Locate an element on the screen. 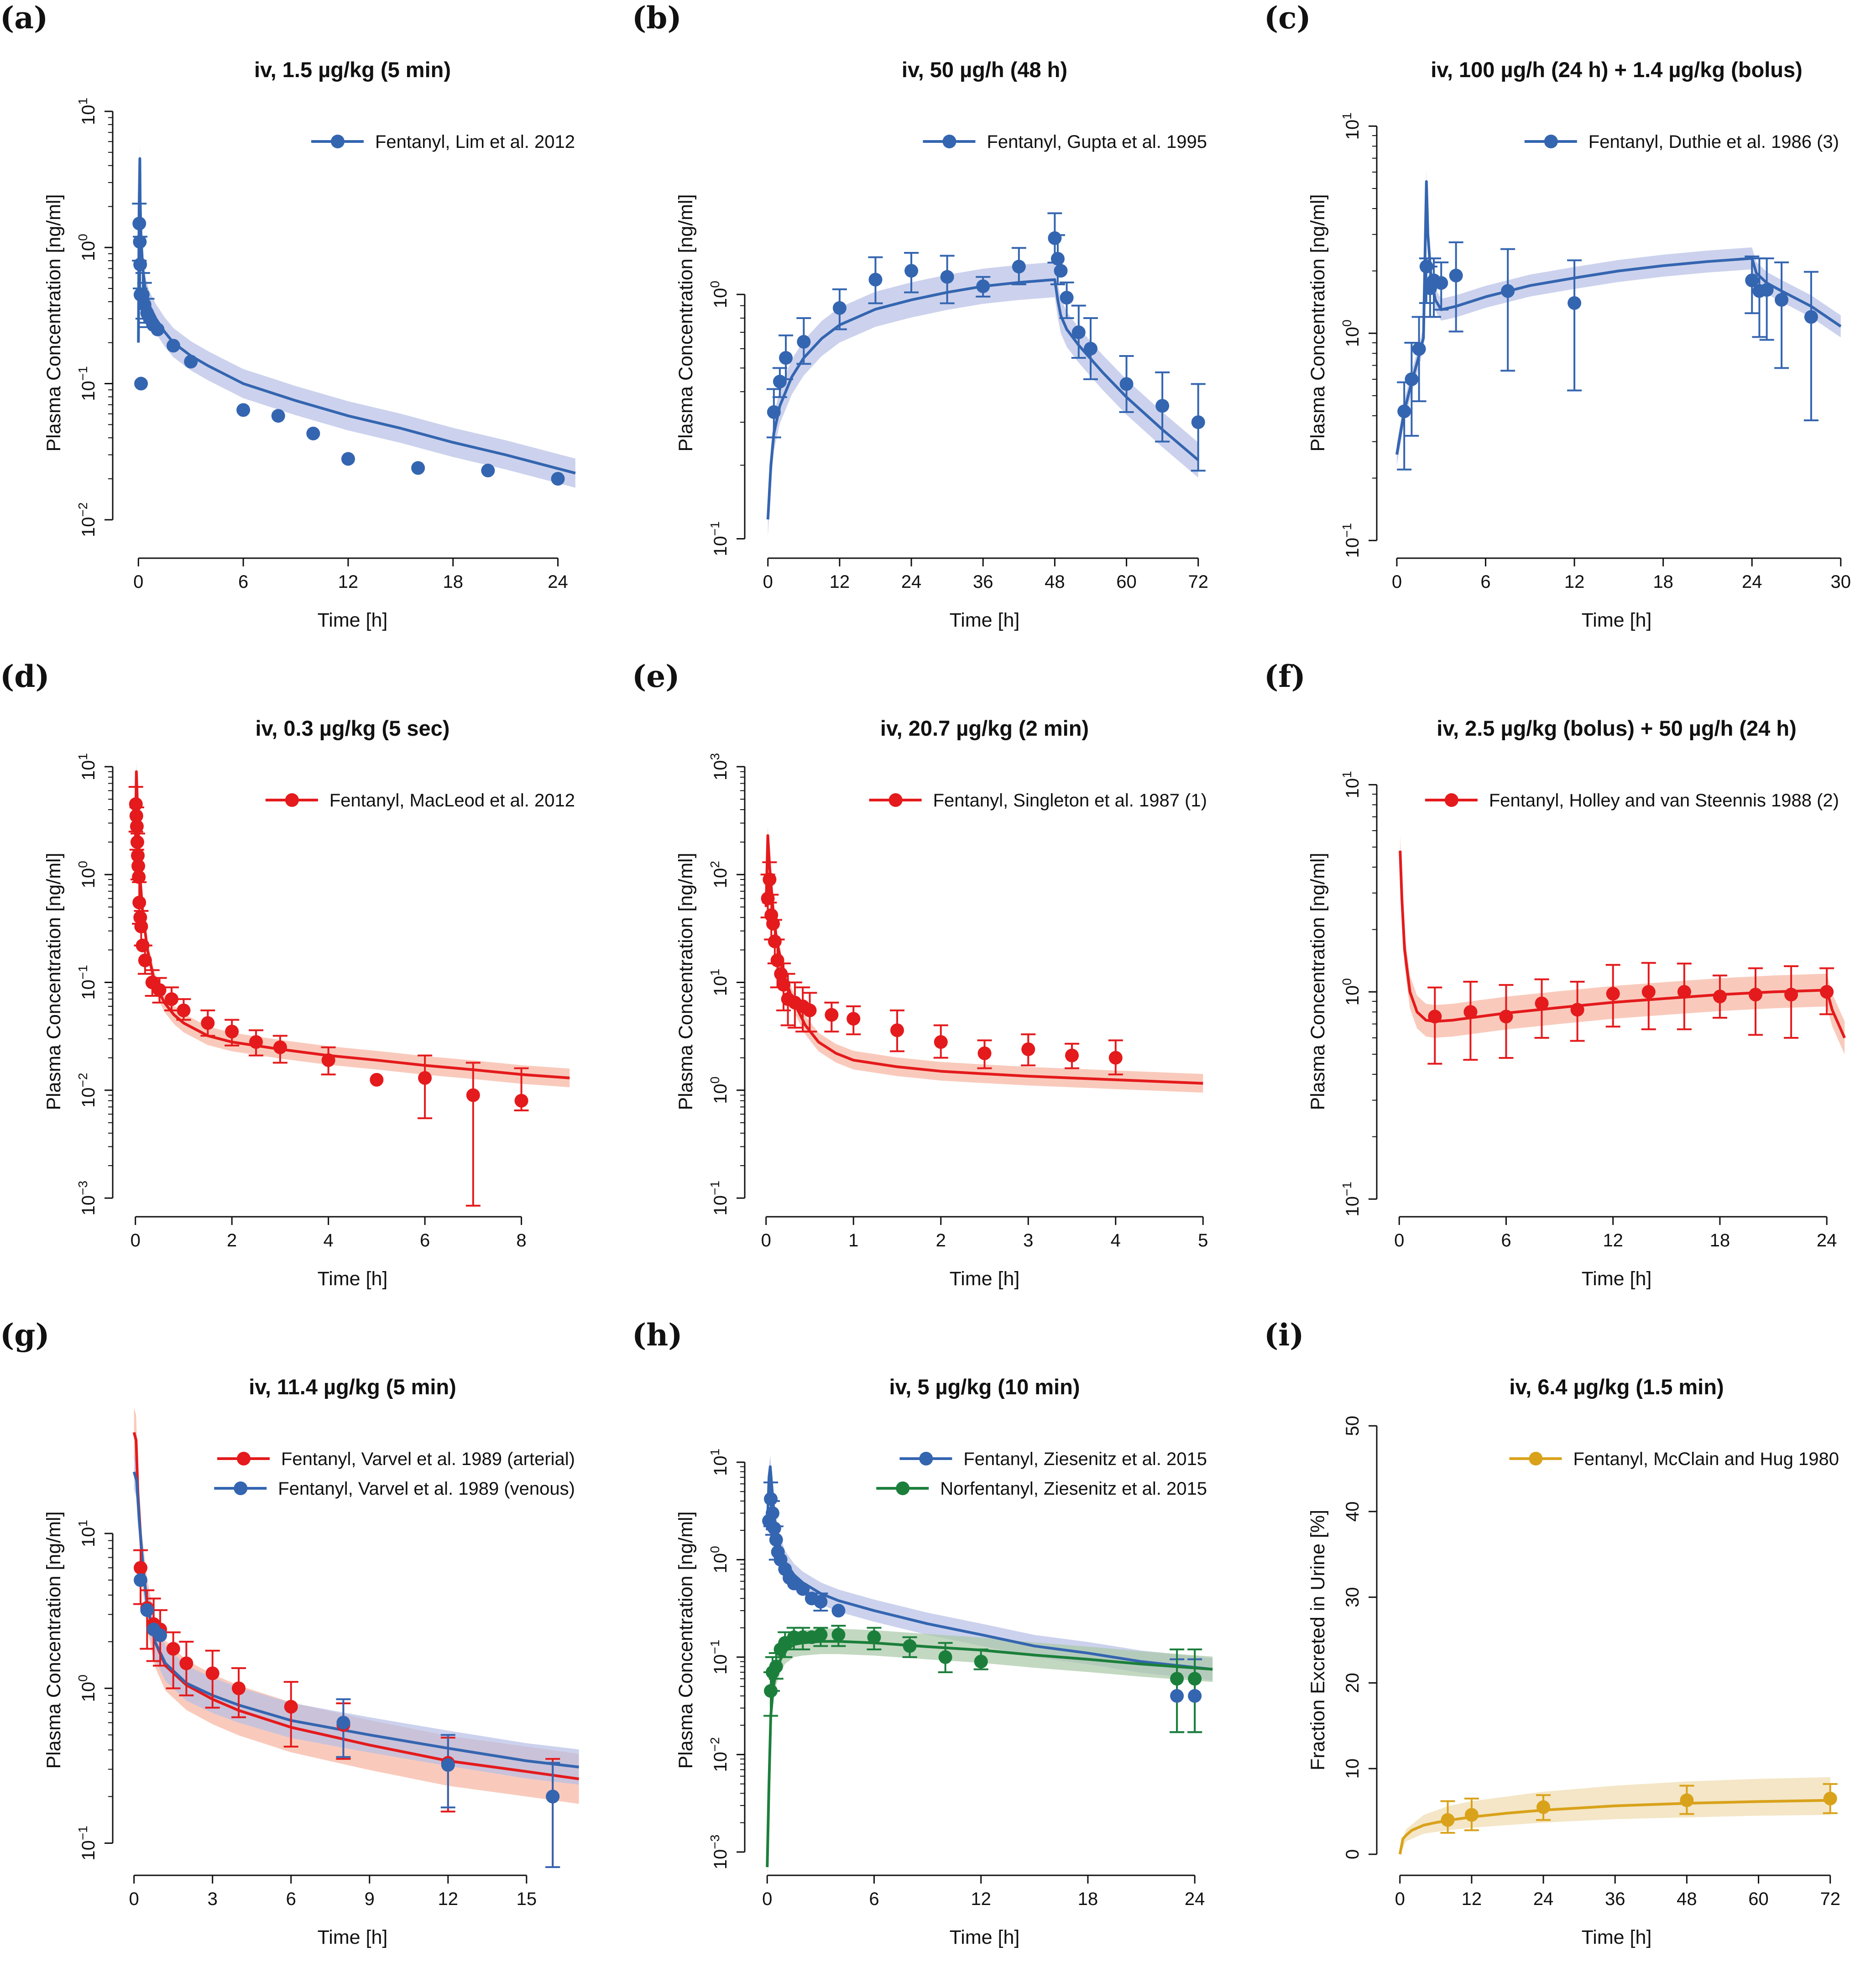  panel-letter: (c) is located at coordinates (1287, 18).